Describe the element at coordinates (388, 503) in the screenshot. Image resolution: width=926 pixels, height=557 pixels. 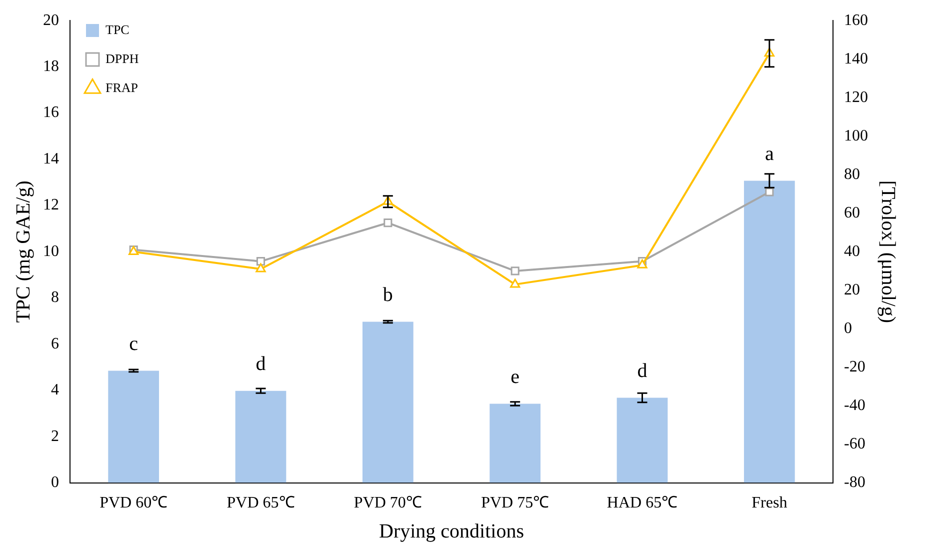
I see `x-tick-label: PVD 70℃` at that location.